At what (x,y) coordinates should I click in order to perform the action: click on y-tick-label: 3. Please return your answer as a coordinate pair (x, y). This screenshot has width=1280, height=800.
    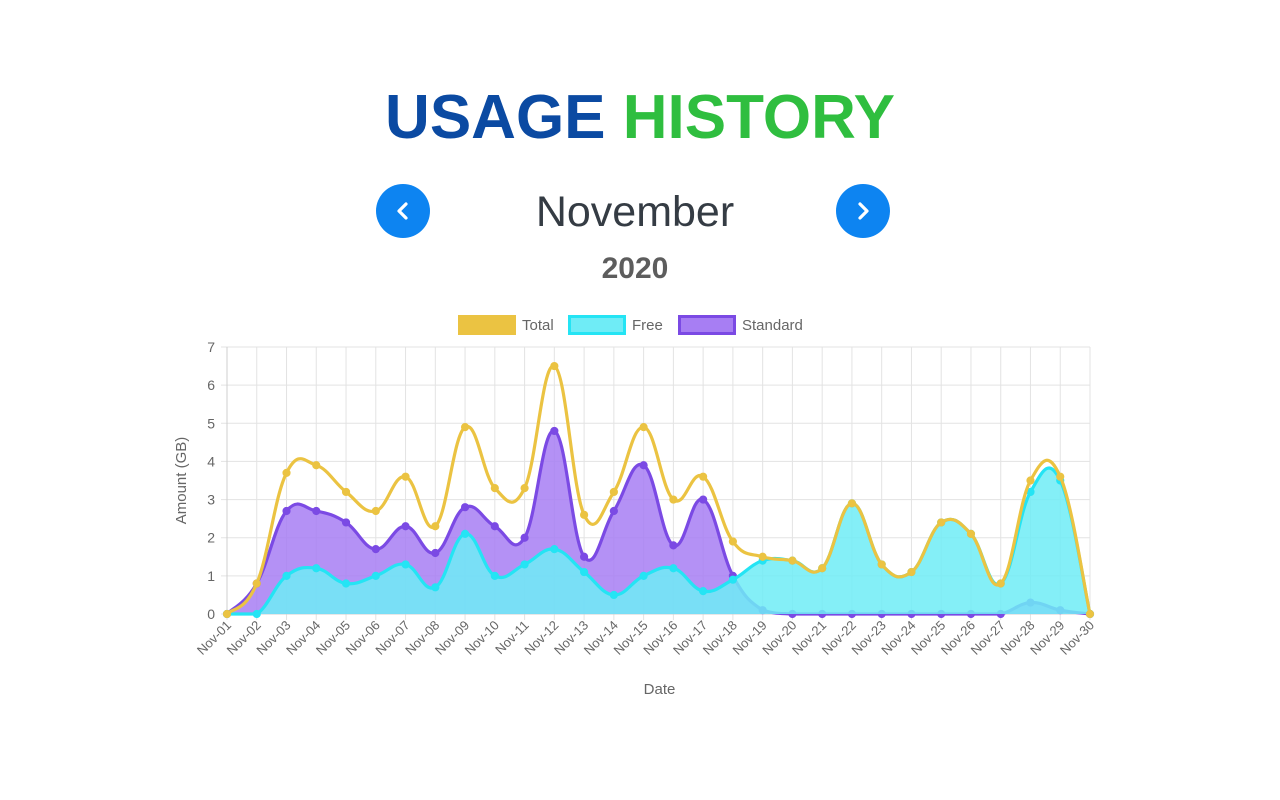
    Looking at the image, I should click on (211, 500).